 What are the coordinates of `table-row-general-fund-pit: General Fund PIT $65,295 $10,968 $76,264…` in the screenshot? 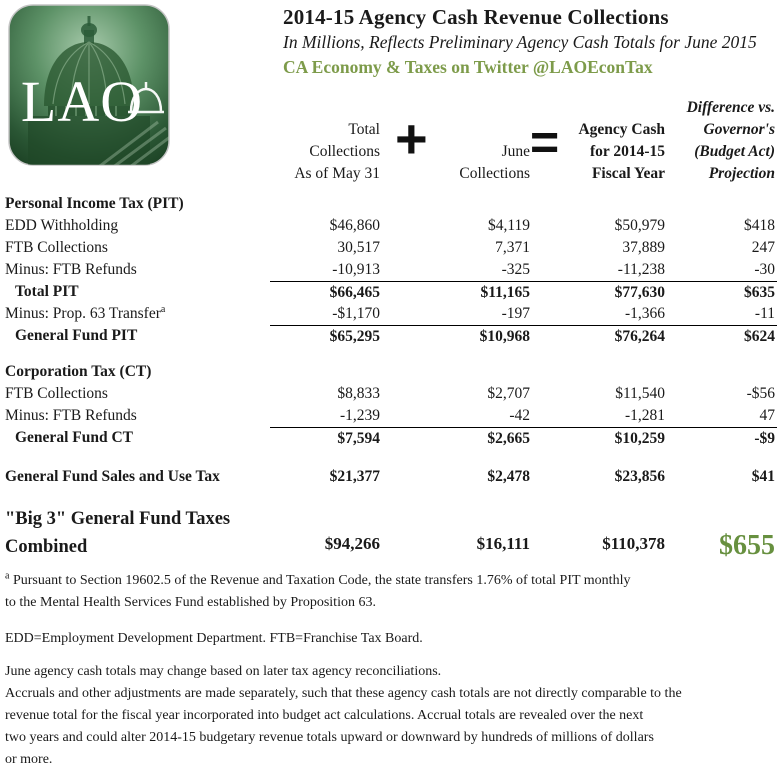 It's located at (391, 336).